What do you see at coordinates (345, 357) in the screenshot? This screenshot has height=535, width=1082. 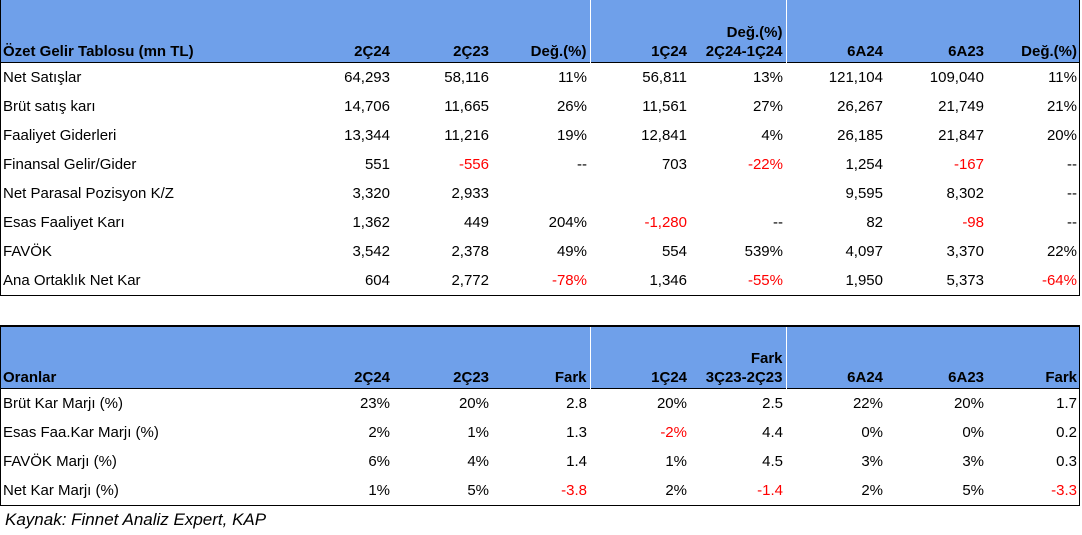 I see `col-2q24: 2Ç24` at bounding box center [345, 357].